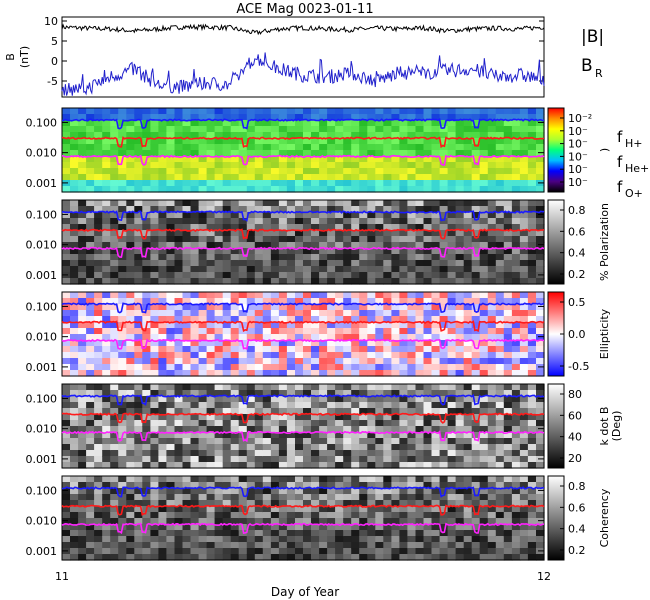 The height and width of the screenshot is (600, 650). I want to click on top-y-tick-label: 10, so click(51, 21).